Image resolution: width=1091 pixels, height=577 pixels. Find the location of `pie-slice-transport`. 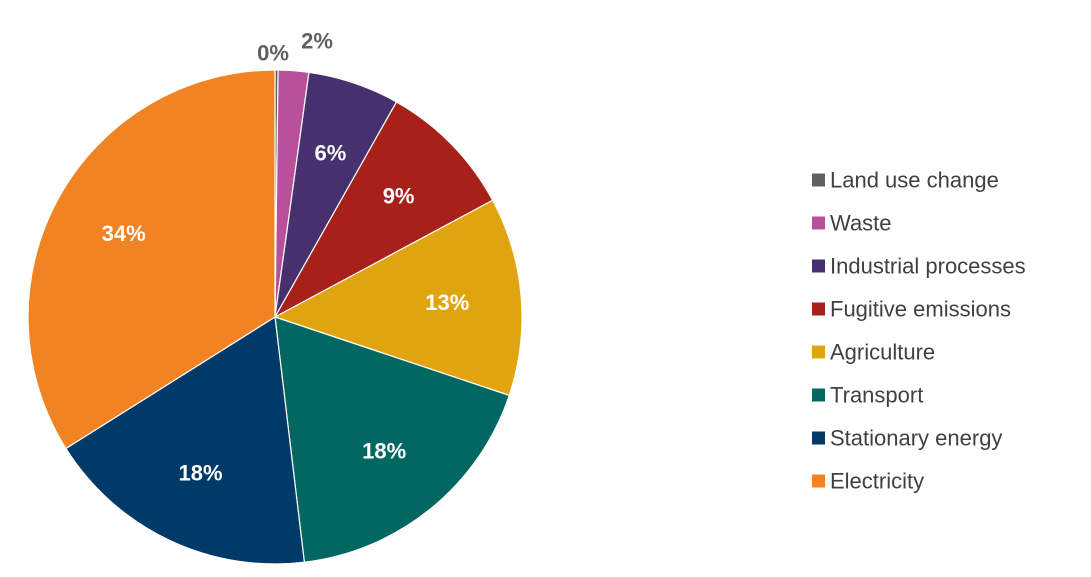

pie-slice-transport is located at coordinates (392, 439).